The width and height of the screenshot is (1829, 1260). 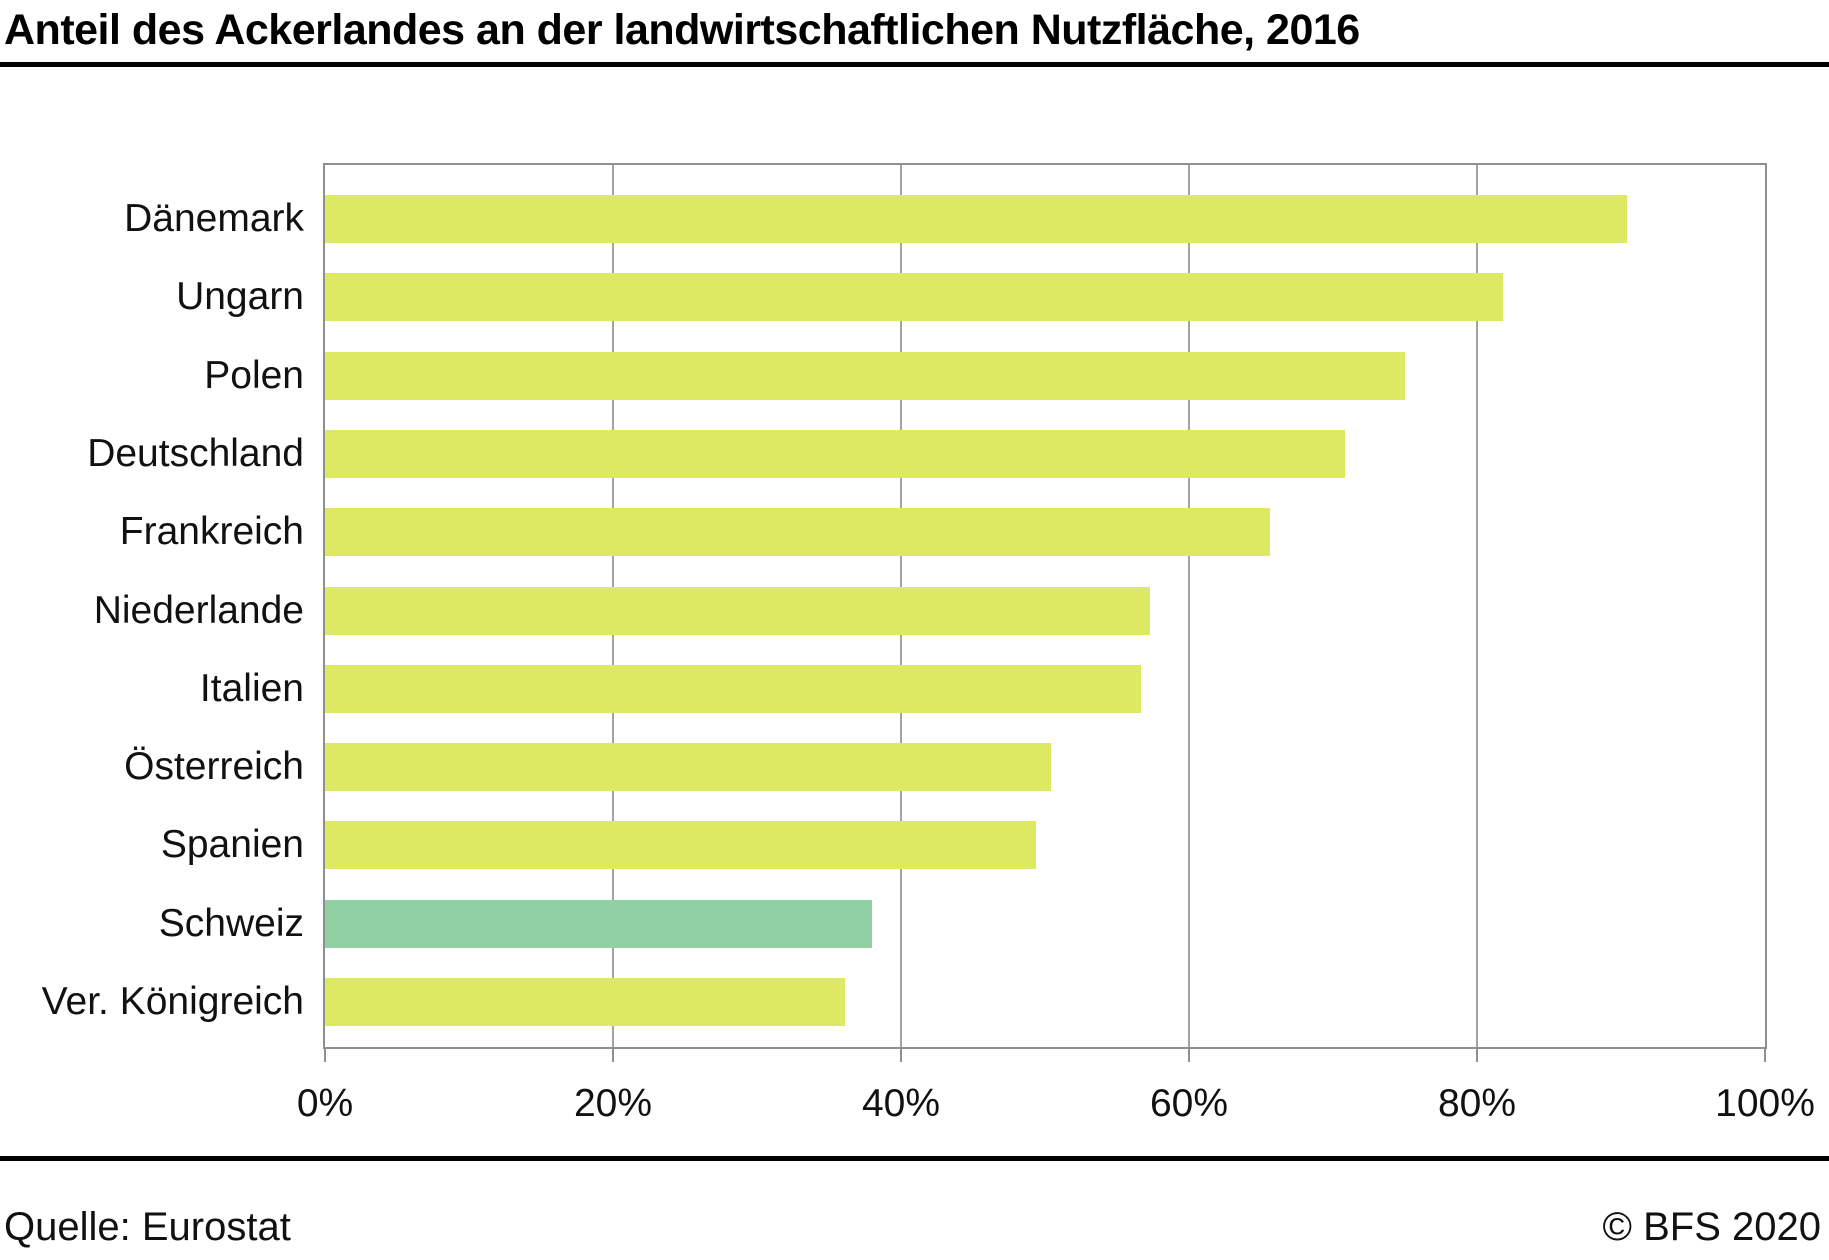 What do you see at coordinates (613, 1103) in the screenshot?
I see `tick-label-20: 20%` at bounding box center [613, 1103].